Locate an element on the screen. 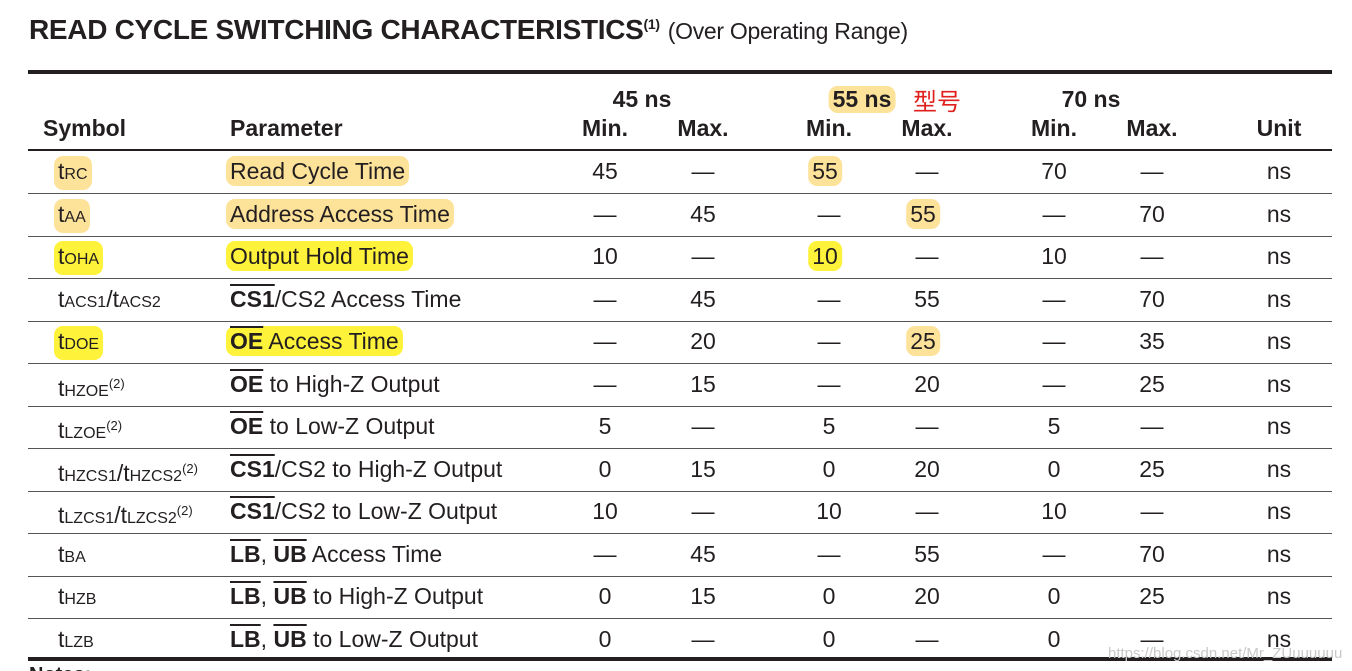  parameter-part: UB is located at coordinates (290, 596).